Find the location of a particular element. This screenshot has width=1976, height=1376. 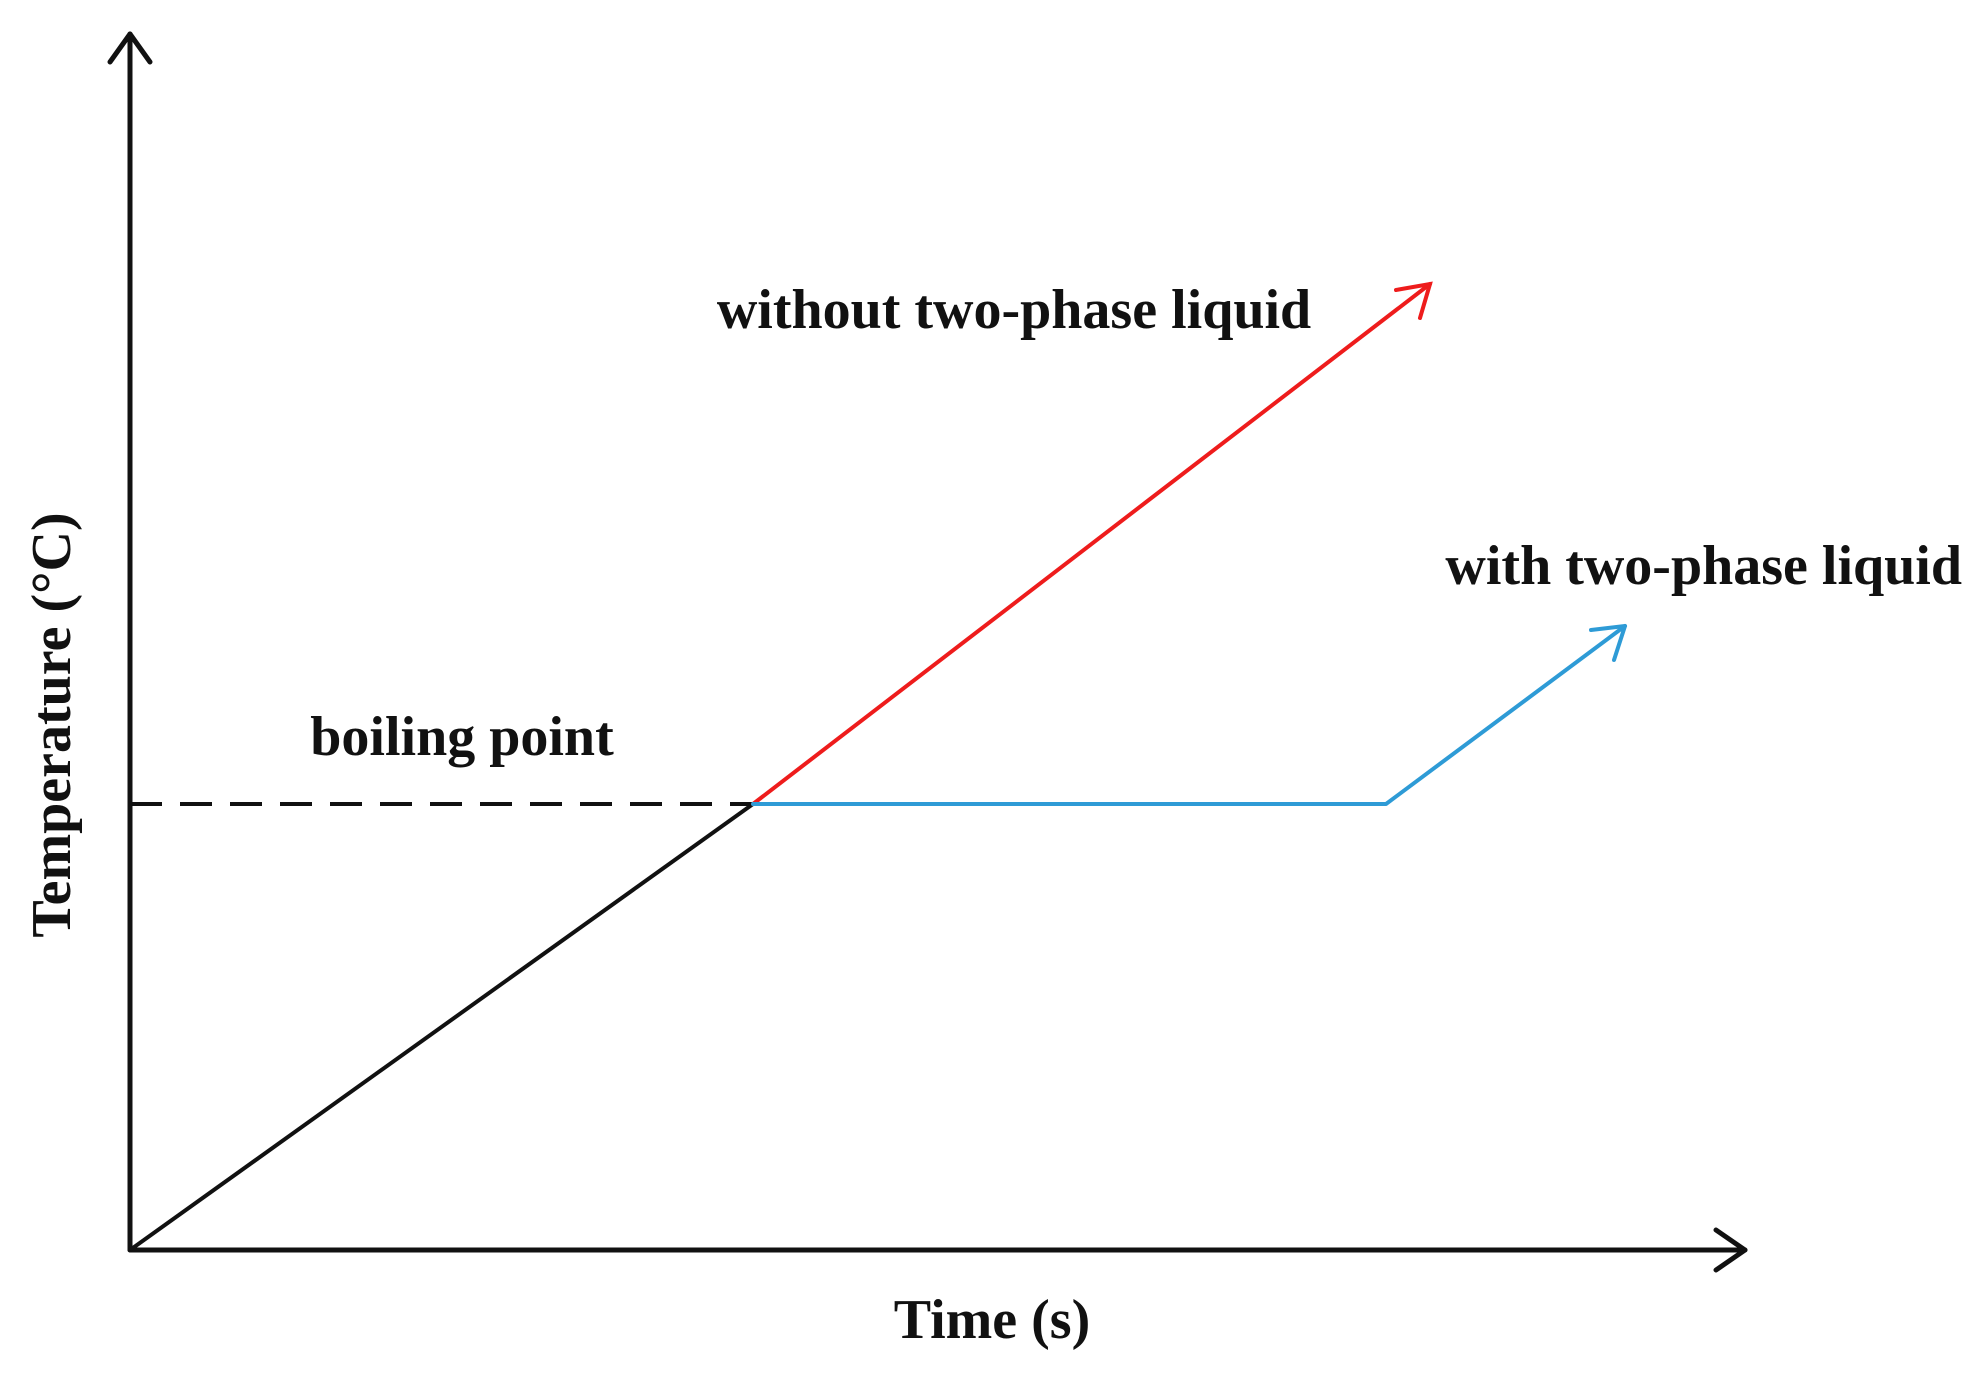

y-axis-arrow is located at coordinates (130, 48).